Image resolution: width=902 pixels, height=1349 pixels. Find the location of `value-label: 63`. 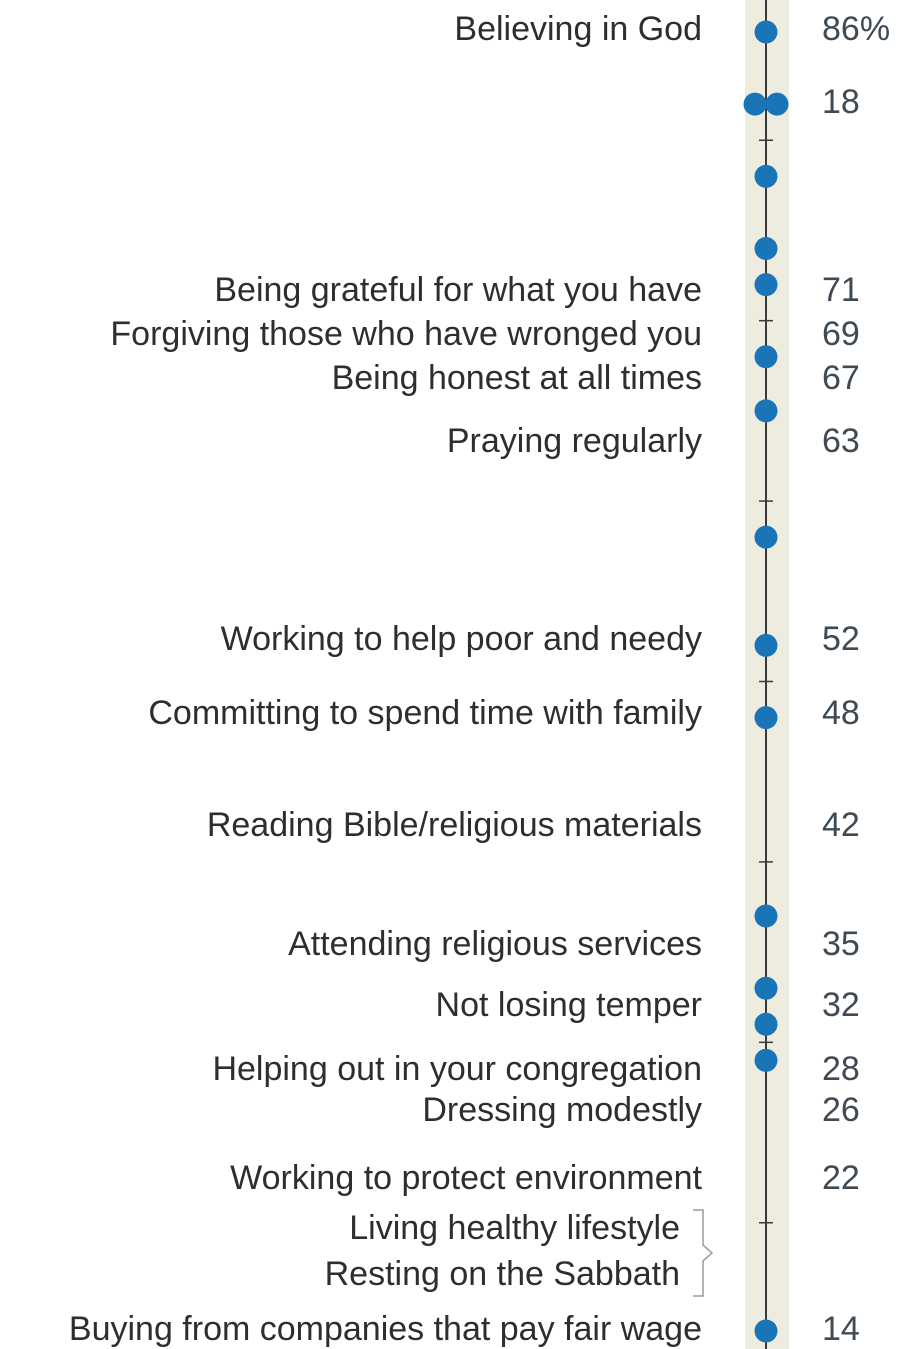

value-label: 63 is located at coordinates (841, 441).